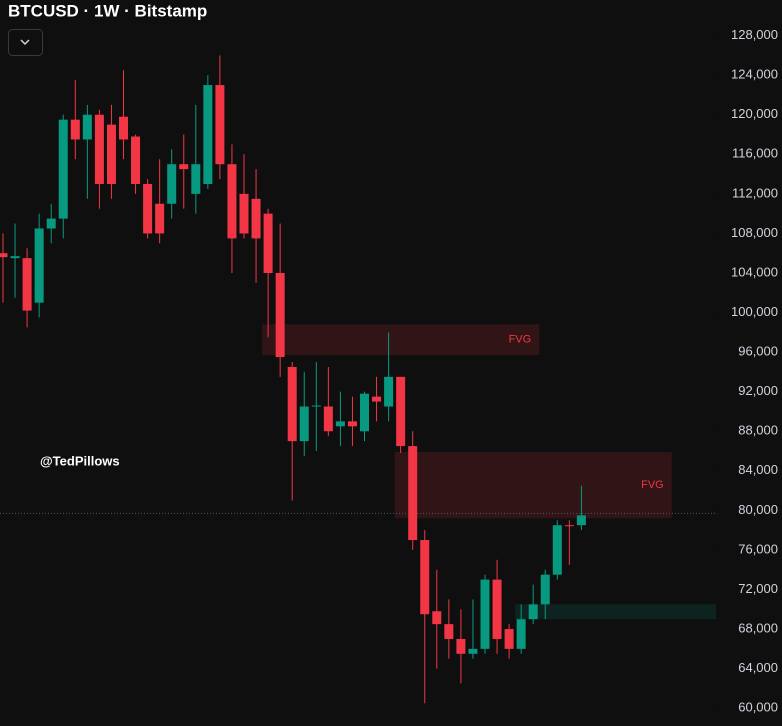 This screenshot has height=726, width=782. I want to click on y-tick-label: 92,000, so click(758, 390).